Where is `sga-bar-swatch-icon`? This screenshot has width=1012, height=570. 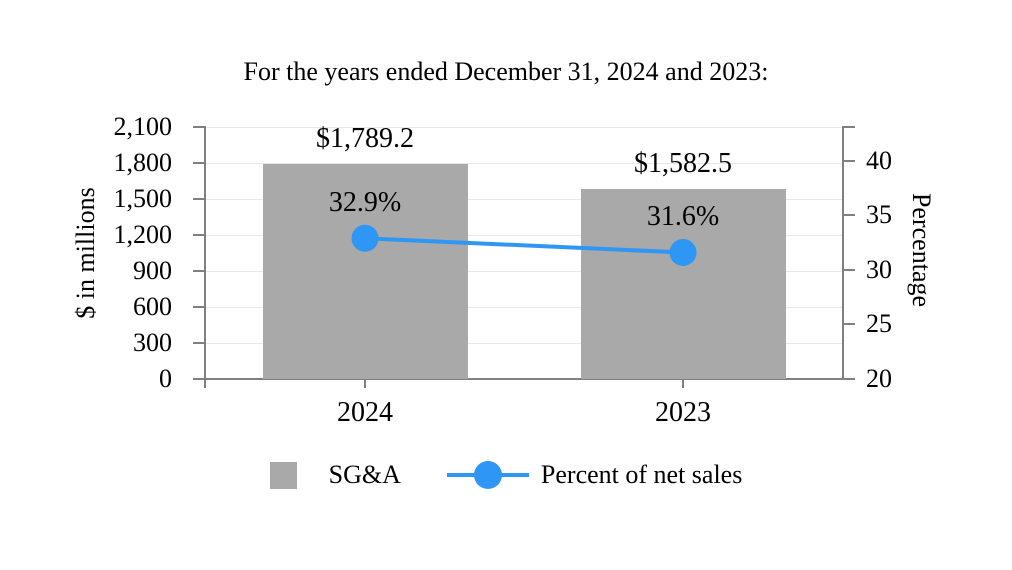 sga-bar-swatch-icon is located at coordinates (283, 475).